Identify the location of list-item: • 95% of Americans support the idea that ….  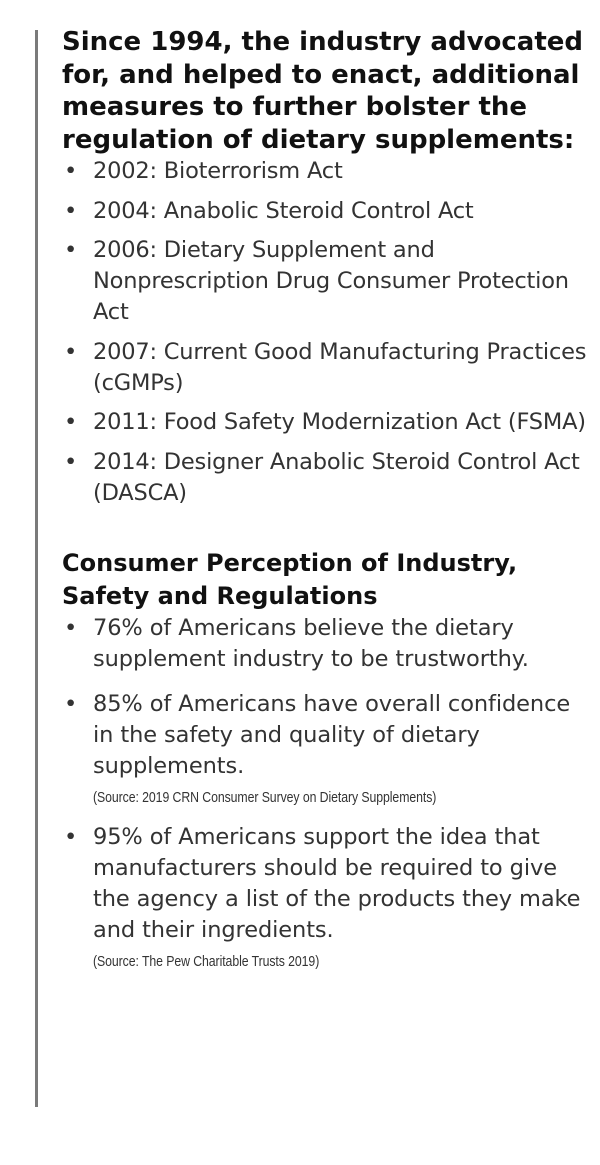
(324, 897).